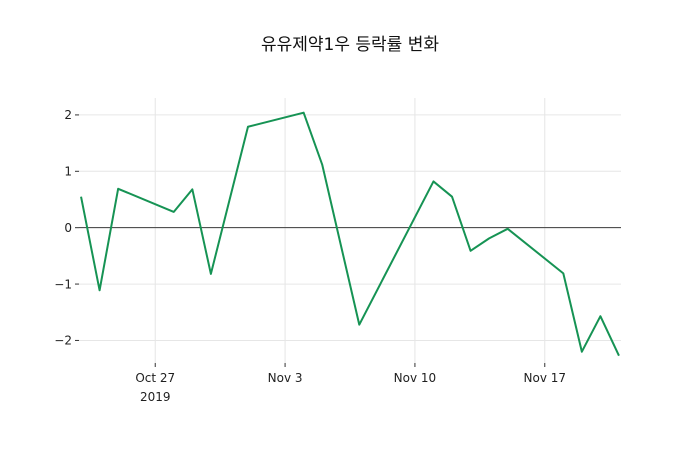 Image resolution: width=700 pixels, height=450 pixels. What do you see at coordinates (68, 171) in the screenshot?
I see `y-tick-label: 1` at bounding box center [68, 171].